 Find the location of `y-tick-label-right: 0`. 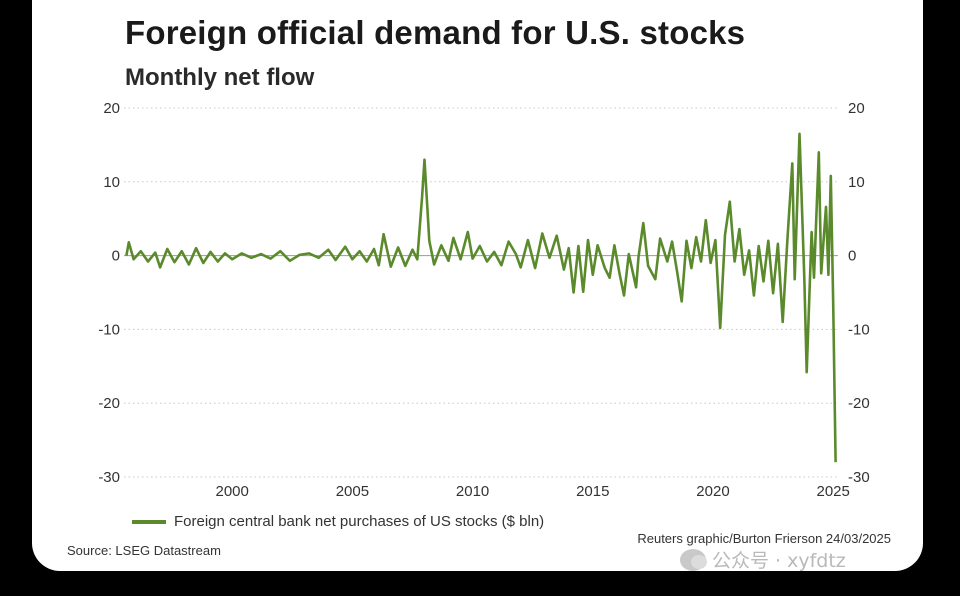

y-tick-label-right: 0 is located at coordinates (852, 256).